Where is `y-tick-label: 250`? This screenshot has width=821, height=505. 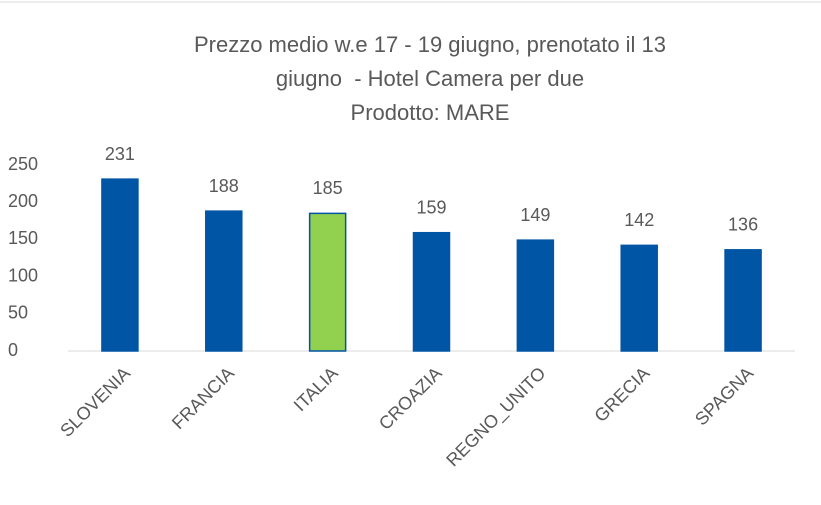 y-tick-label: 250 is located at coordinates (23, 164).